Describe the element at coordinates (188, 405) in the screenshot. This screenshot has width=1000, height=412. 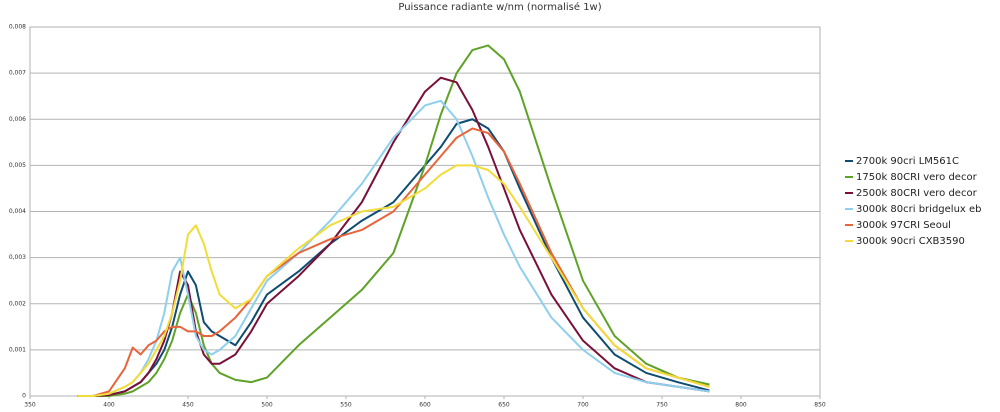
I see `x-tick-label: 450` at that location.